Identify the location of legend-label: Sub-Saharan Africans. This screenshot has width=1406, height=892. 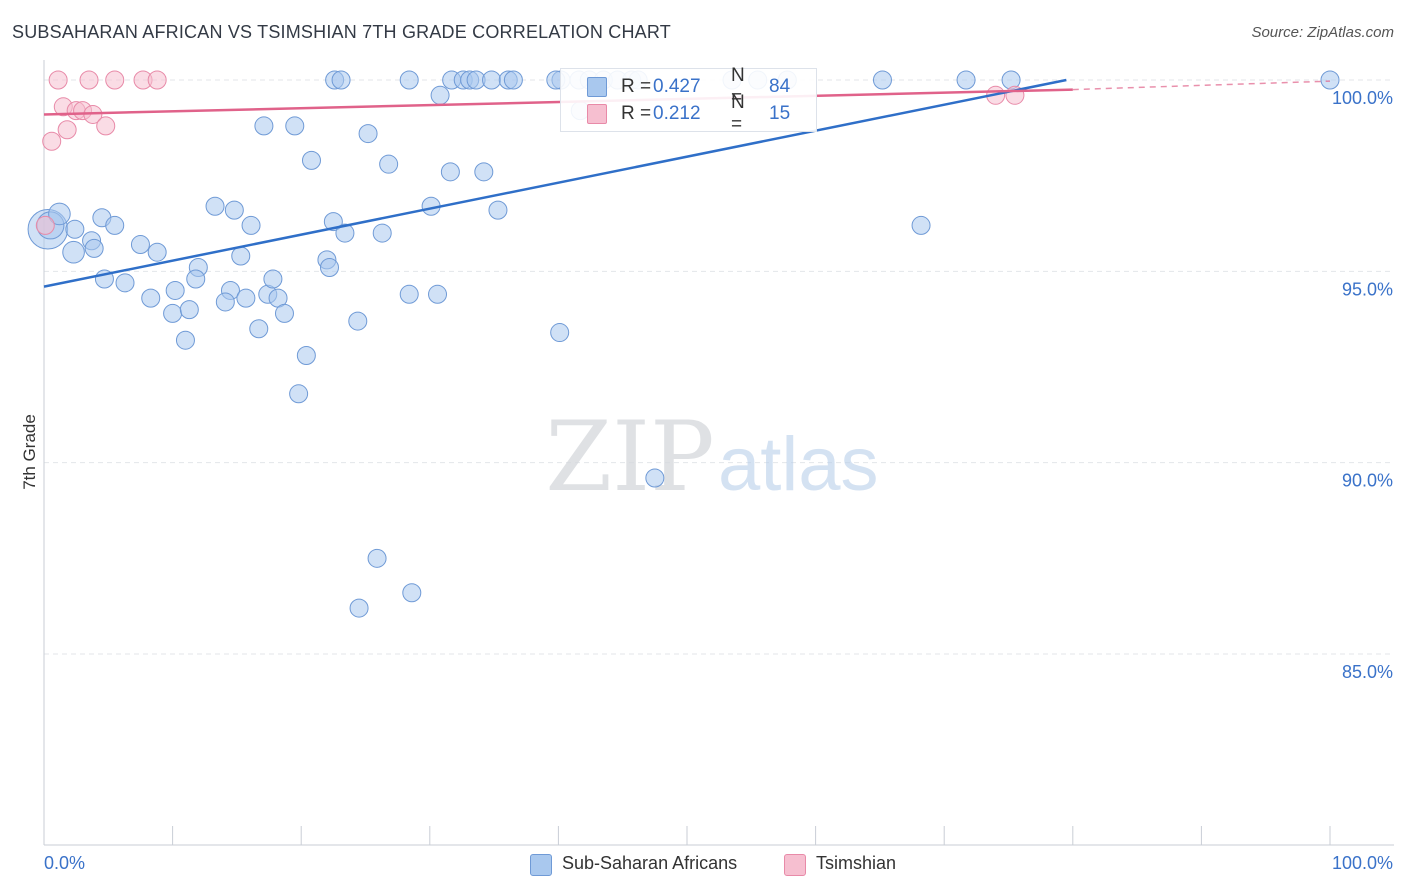
(650, 863).